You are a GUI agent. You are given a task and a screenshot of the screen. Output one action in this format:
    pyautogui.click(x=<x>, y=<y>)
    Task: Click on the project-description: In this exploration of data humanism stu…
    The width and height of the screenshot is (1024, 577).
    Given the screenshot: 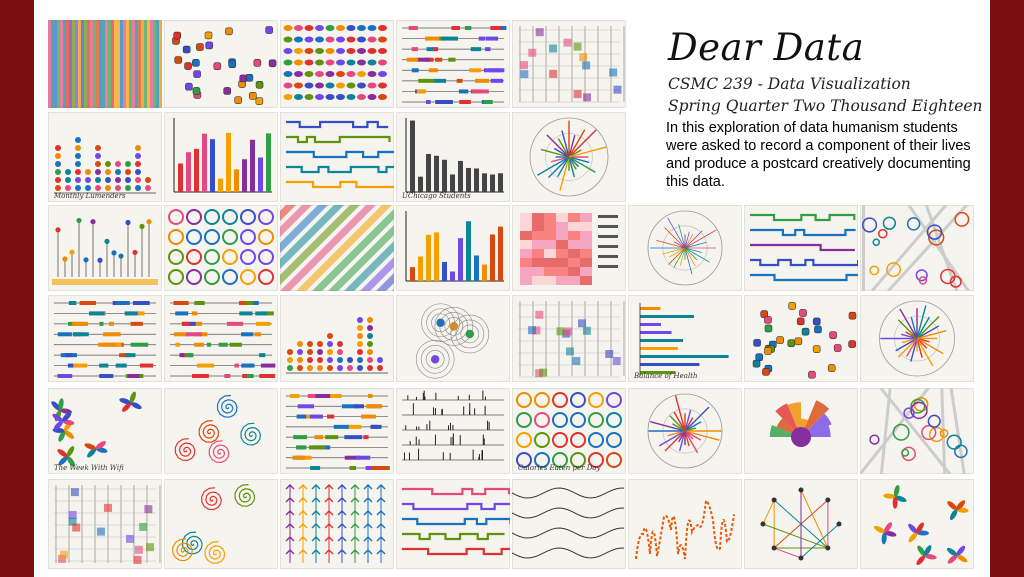 What is the action you would take?
    pyautogui.click(x=818, y=155)
    